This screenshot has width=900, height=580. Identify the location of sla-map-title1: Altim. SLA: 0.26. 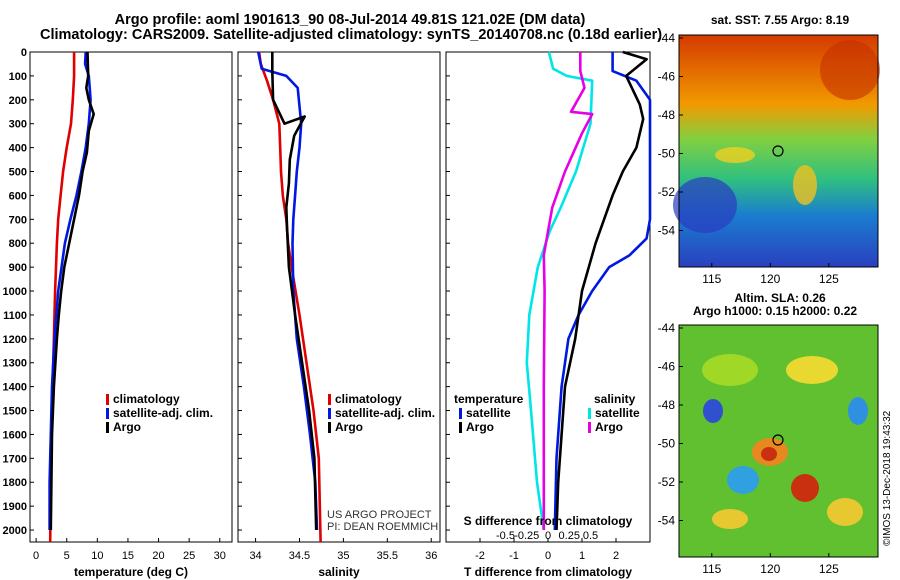
(780, 298).